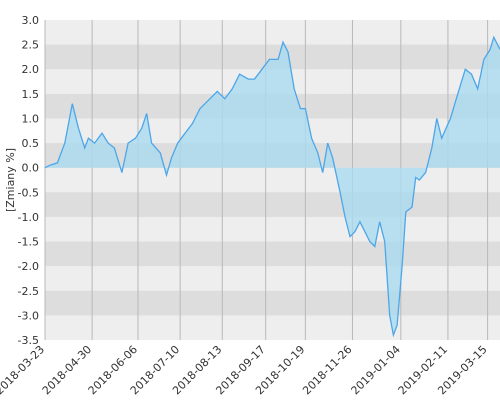  What do you see at coordinates (28, 217) in the screenshot?
I see `y-tick-label: -1.0` at bounding box center [28, 217].